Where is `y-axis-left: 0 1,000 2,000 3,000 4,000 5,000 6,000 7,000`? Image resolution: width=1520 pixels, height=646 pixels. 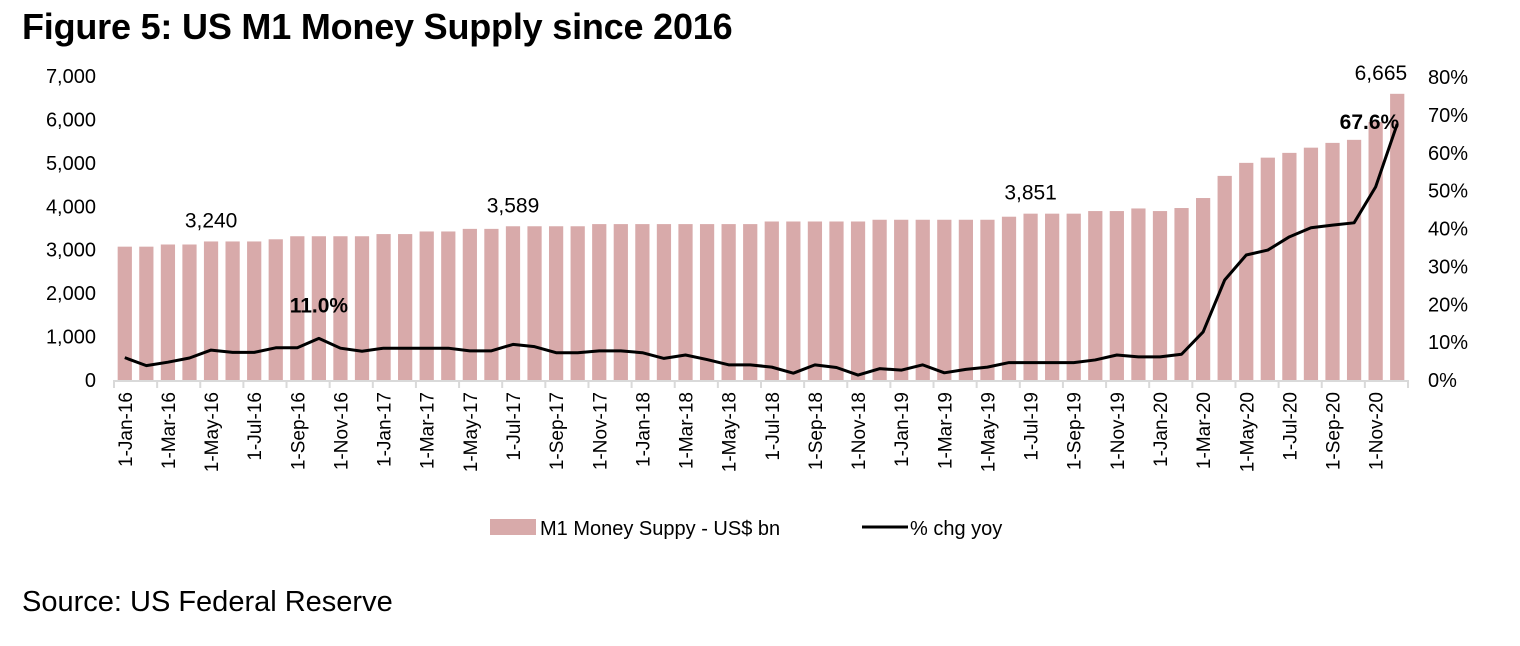
y-axis-left: 0 1,000 2,000 3,000 4,000 5,000 6,000 7,000 is located at coordinates (71, 229).